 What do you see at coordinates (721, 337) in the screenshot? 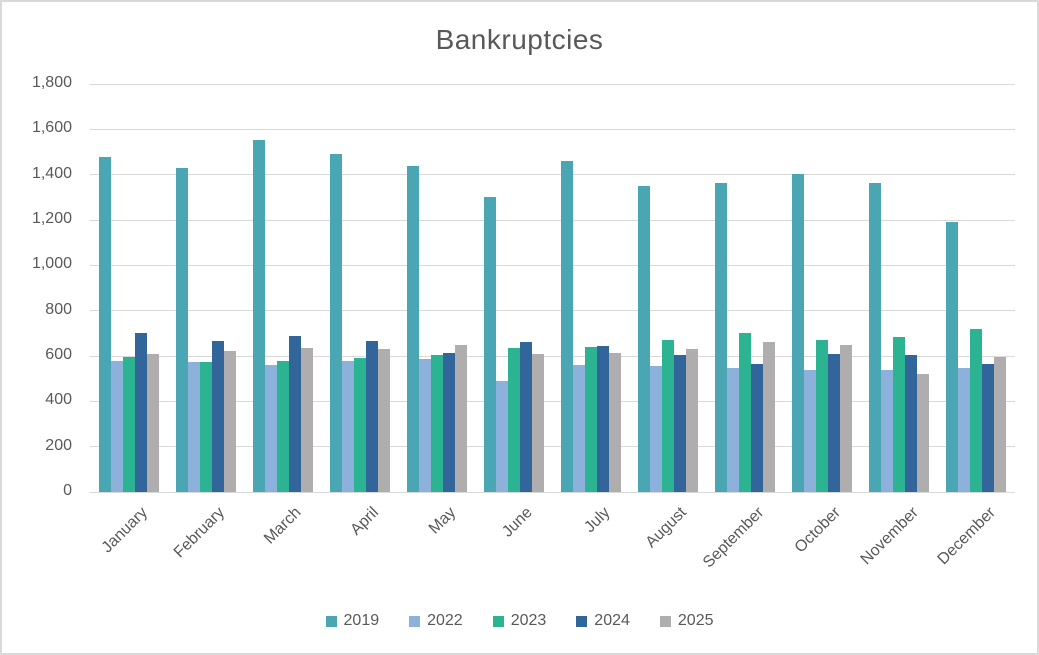
I see `bar-2019-september` at bounding box center [721, 337].